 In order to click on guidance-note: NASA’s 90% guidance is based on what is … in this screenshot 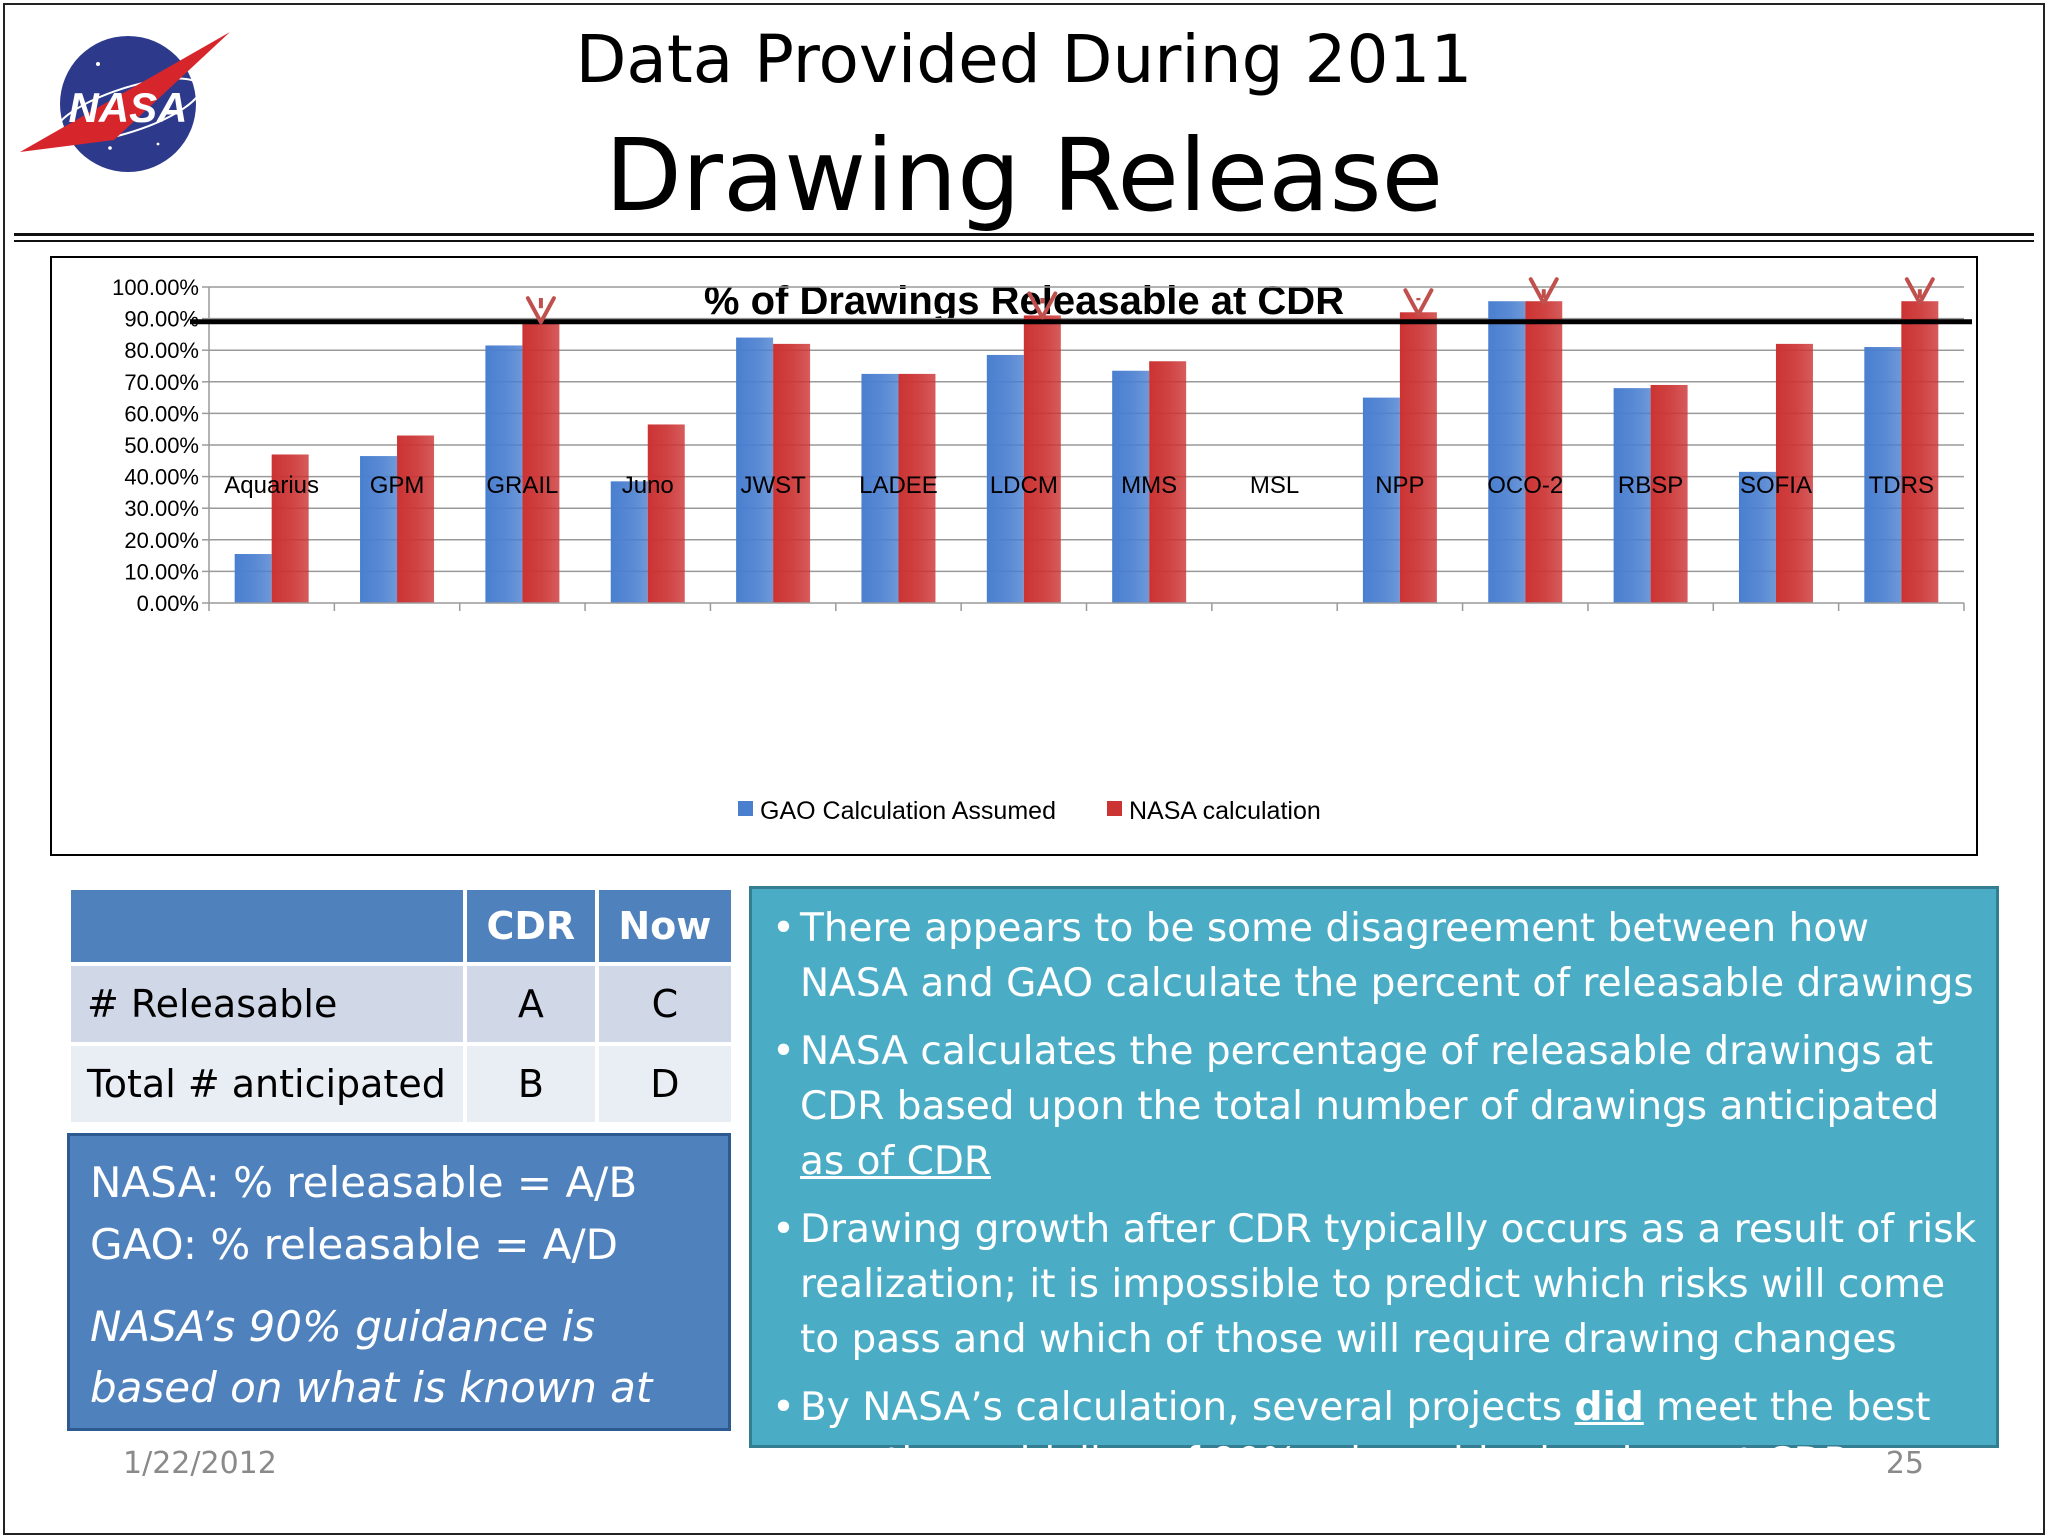, I will do `click(371, 1387)`.